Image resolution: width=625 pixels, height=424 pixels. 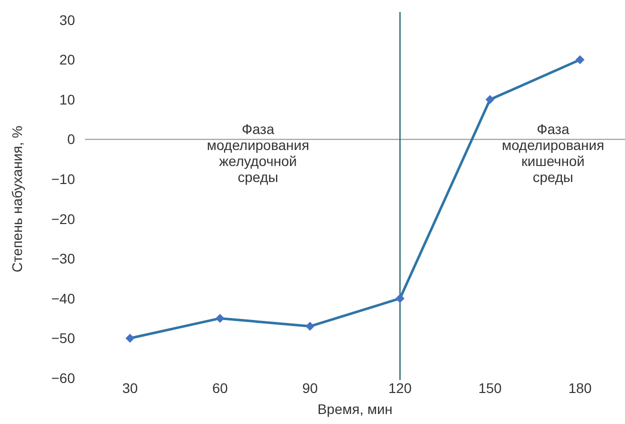 What do you see at coordinates (220, 388) in the screenshot?
I see `x-tick-label: 60` at bounding box center [220, 388].